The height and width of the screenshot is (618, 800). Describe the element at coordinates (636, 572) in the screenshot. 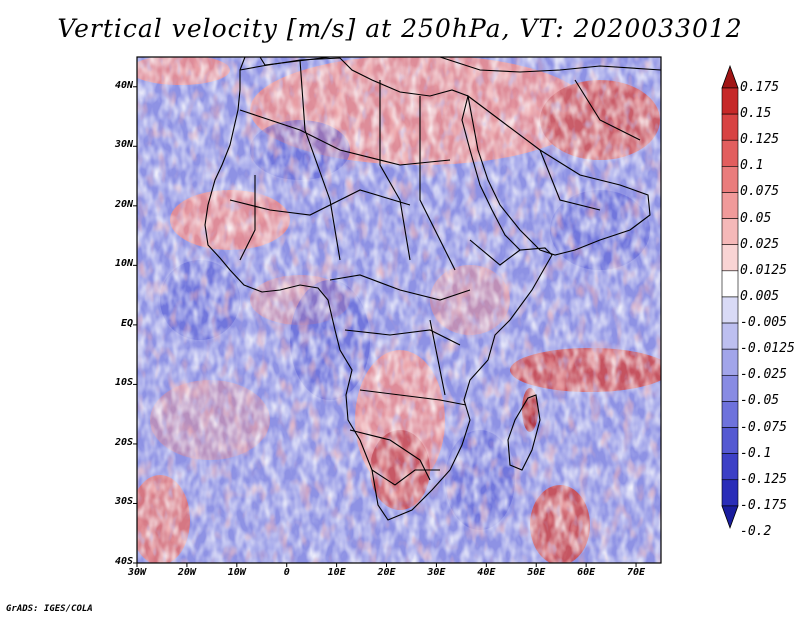

I see `lon-tick-label: 70E` at that location.